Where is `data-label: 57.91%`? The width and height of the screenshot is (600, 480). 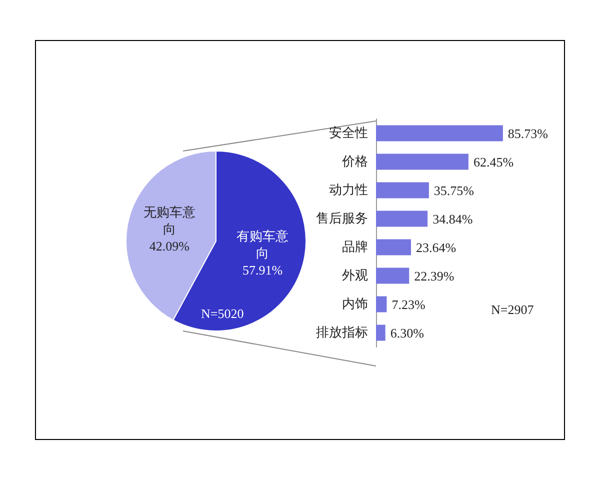
data-label: 57.91% is located at coordinates (262, 270).